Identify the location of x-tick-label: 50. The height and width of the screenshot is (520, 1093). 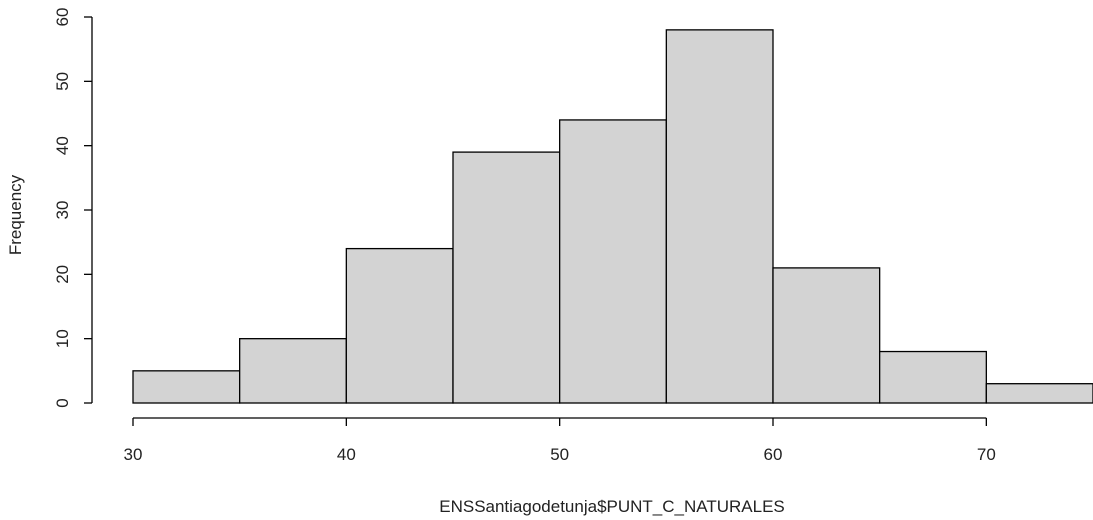
(559, 454).